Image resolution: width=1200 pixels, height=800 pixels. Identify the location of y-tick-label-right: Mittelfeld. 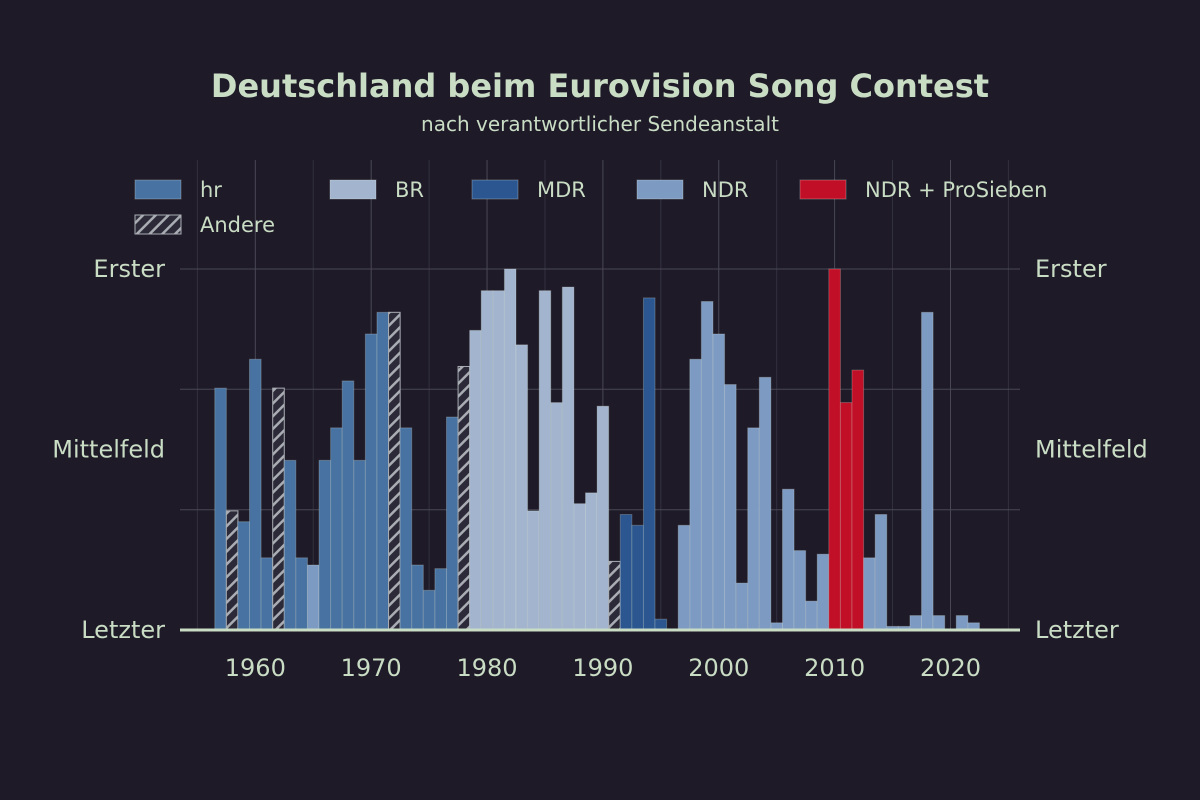
(1091, 450).